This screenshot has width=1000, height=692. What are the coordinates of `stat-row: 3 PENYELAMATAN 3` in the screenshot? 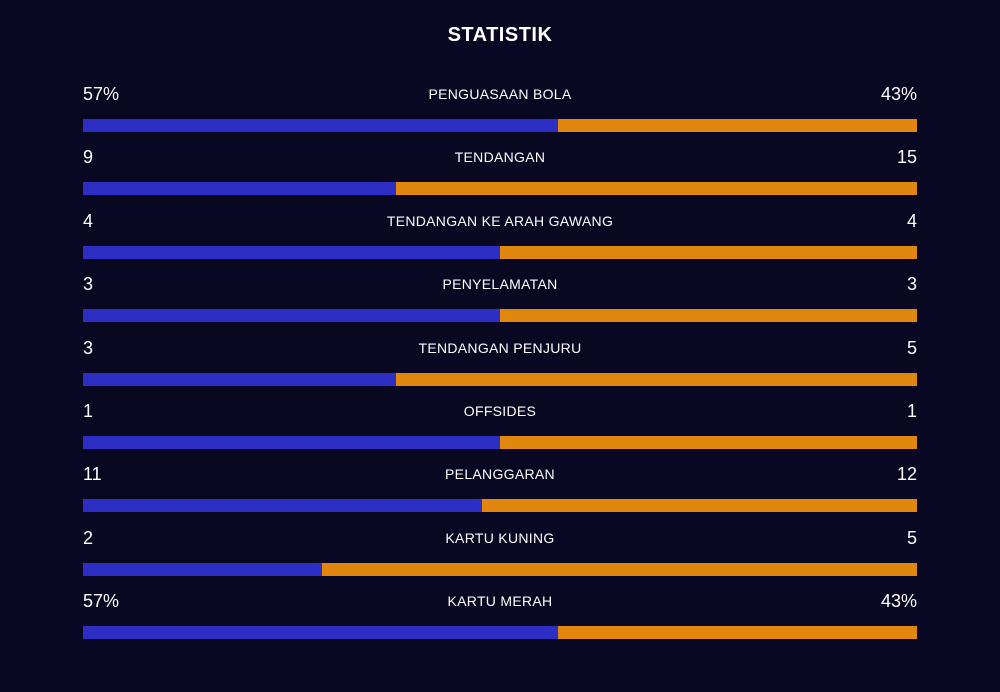 It's located at (500, 300).